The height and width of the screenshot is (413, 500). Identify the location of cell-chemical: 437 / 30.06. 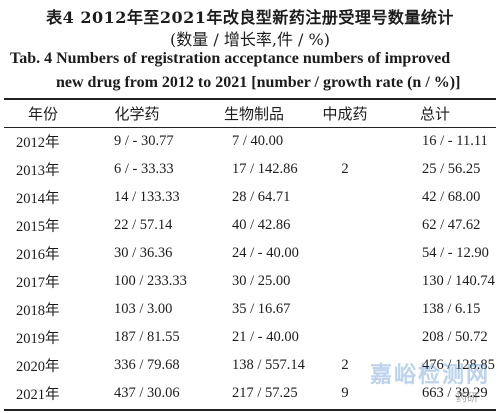
(147, 392).